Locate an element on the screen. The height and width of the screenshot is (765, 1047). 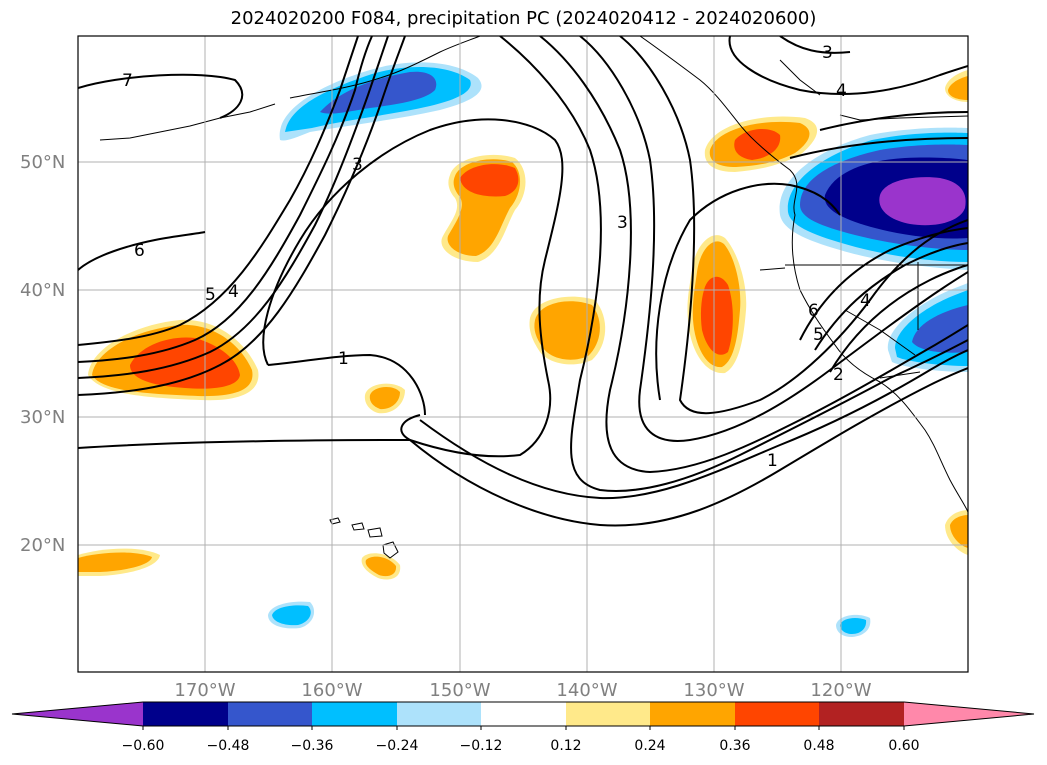
lon-label: 160°W is located at coordinates (331, 690).